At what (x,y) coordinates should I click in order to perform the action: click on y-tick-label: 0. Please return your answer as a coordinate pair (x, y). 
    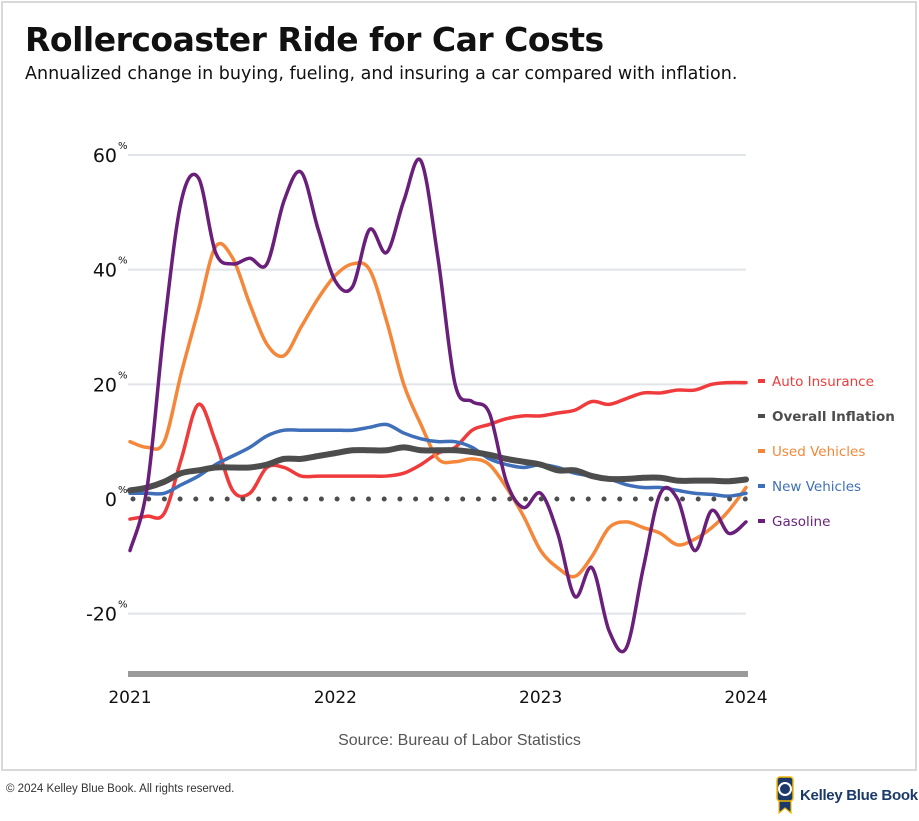
    Looking at the image, I should click on (111, 500).